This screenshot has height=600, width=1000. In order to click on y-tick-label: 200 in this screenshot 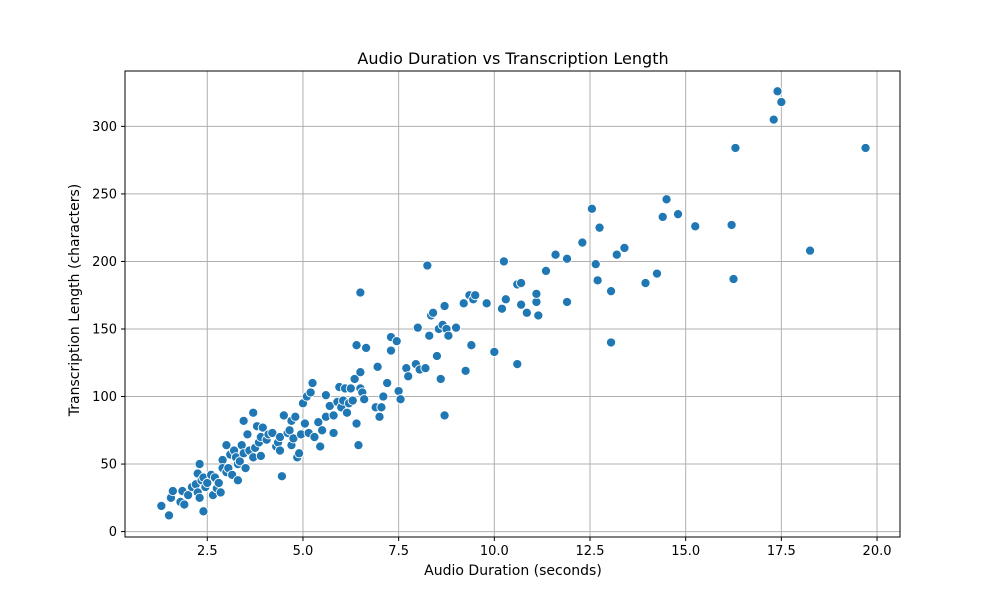, I will do `click(104, 262)`.